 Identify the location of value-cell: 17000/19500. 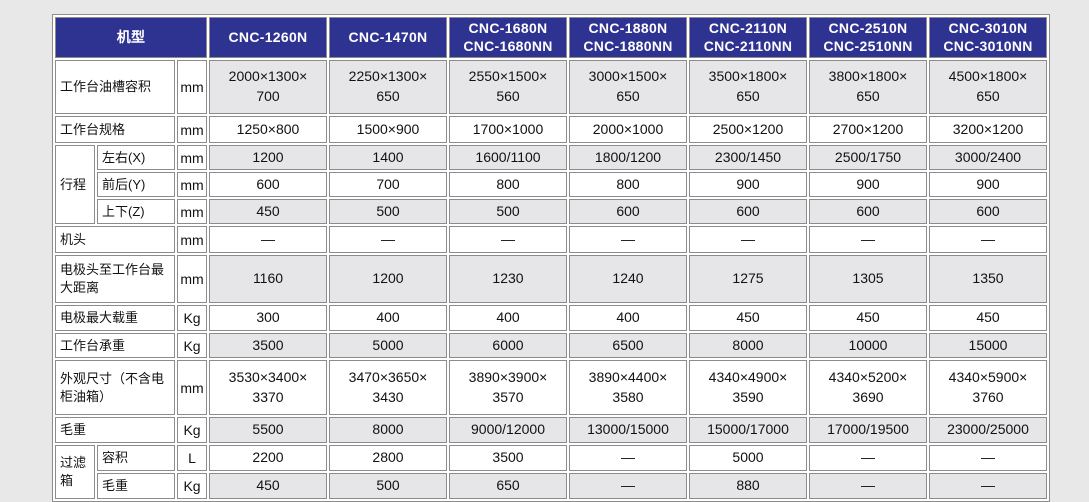
(868, 430).